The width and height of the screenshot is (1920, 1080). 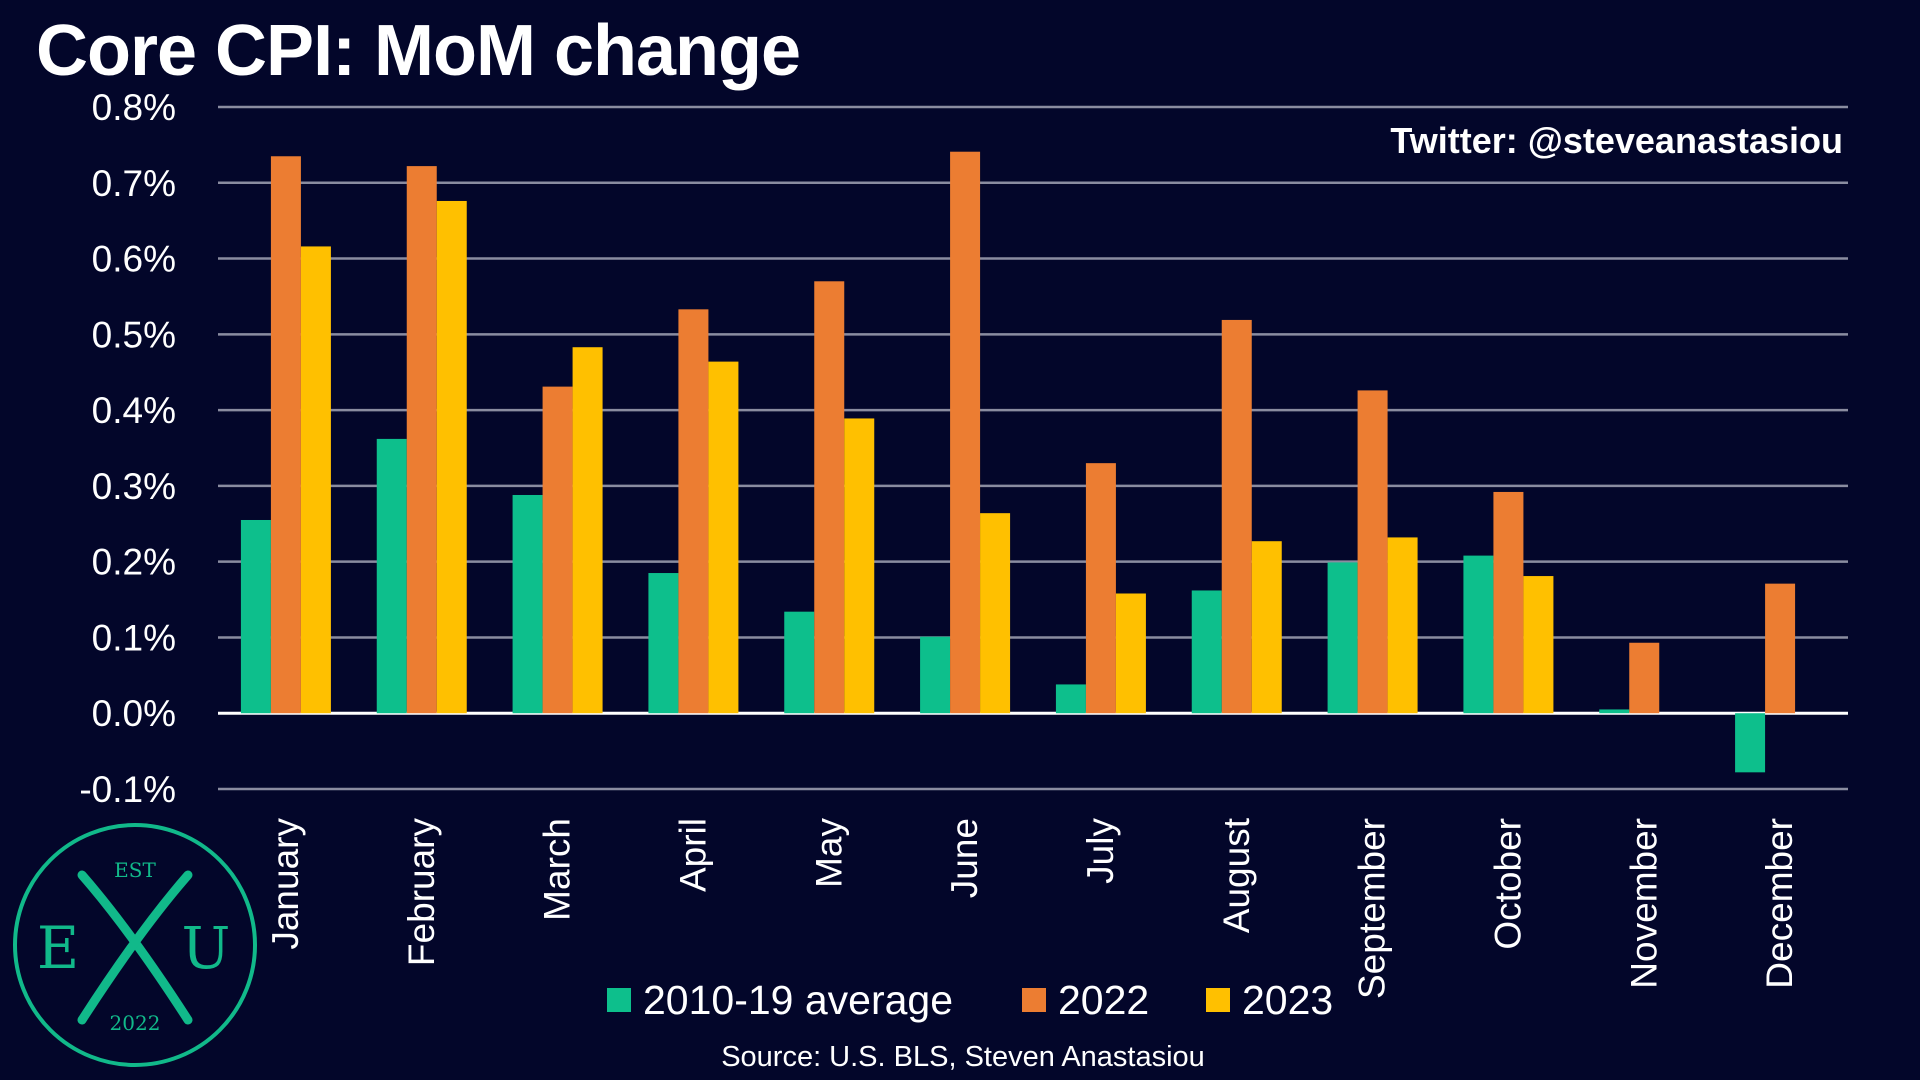 What do you see at coordinates (134, 259) in the screenshot?
I see `y-tick-label: 0.6%` at bounding box center [134, 259].